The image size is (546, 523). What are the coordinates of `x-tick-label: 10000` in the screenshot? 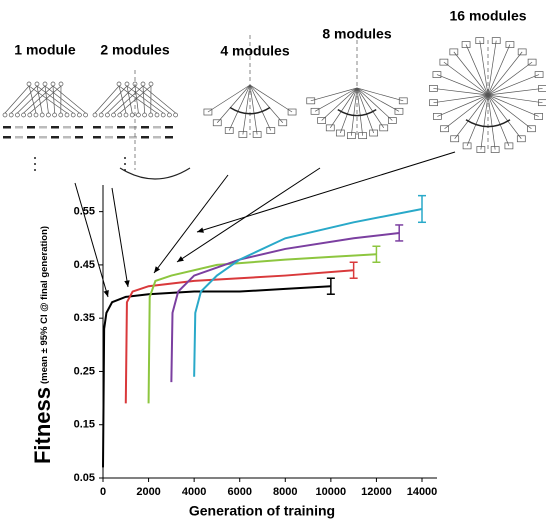 It's located at (331, 492).